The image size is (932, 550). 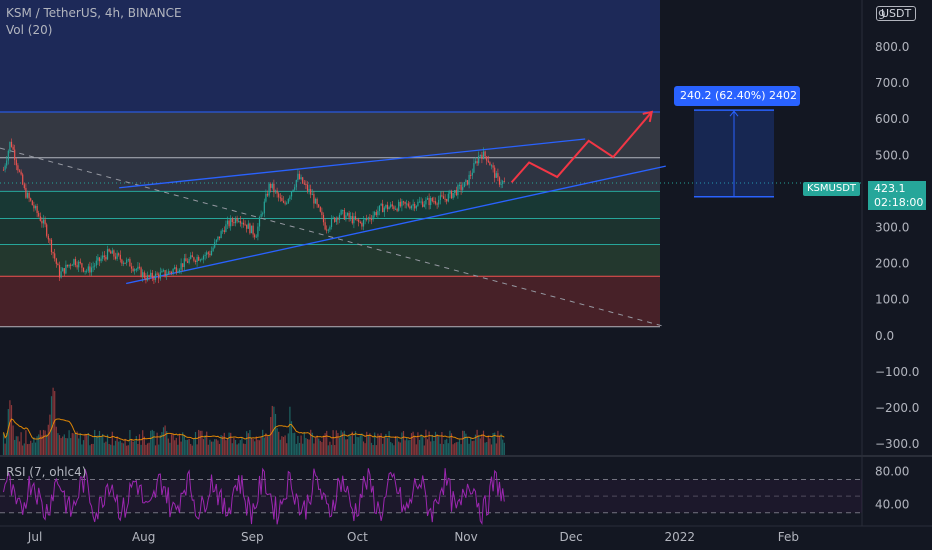 I want to click on last-price-label: 423.1, so click(x=897, y=188).